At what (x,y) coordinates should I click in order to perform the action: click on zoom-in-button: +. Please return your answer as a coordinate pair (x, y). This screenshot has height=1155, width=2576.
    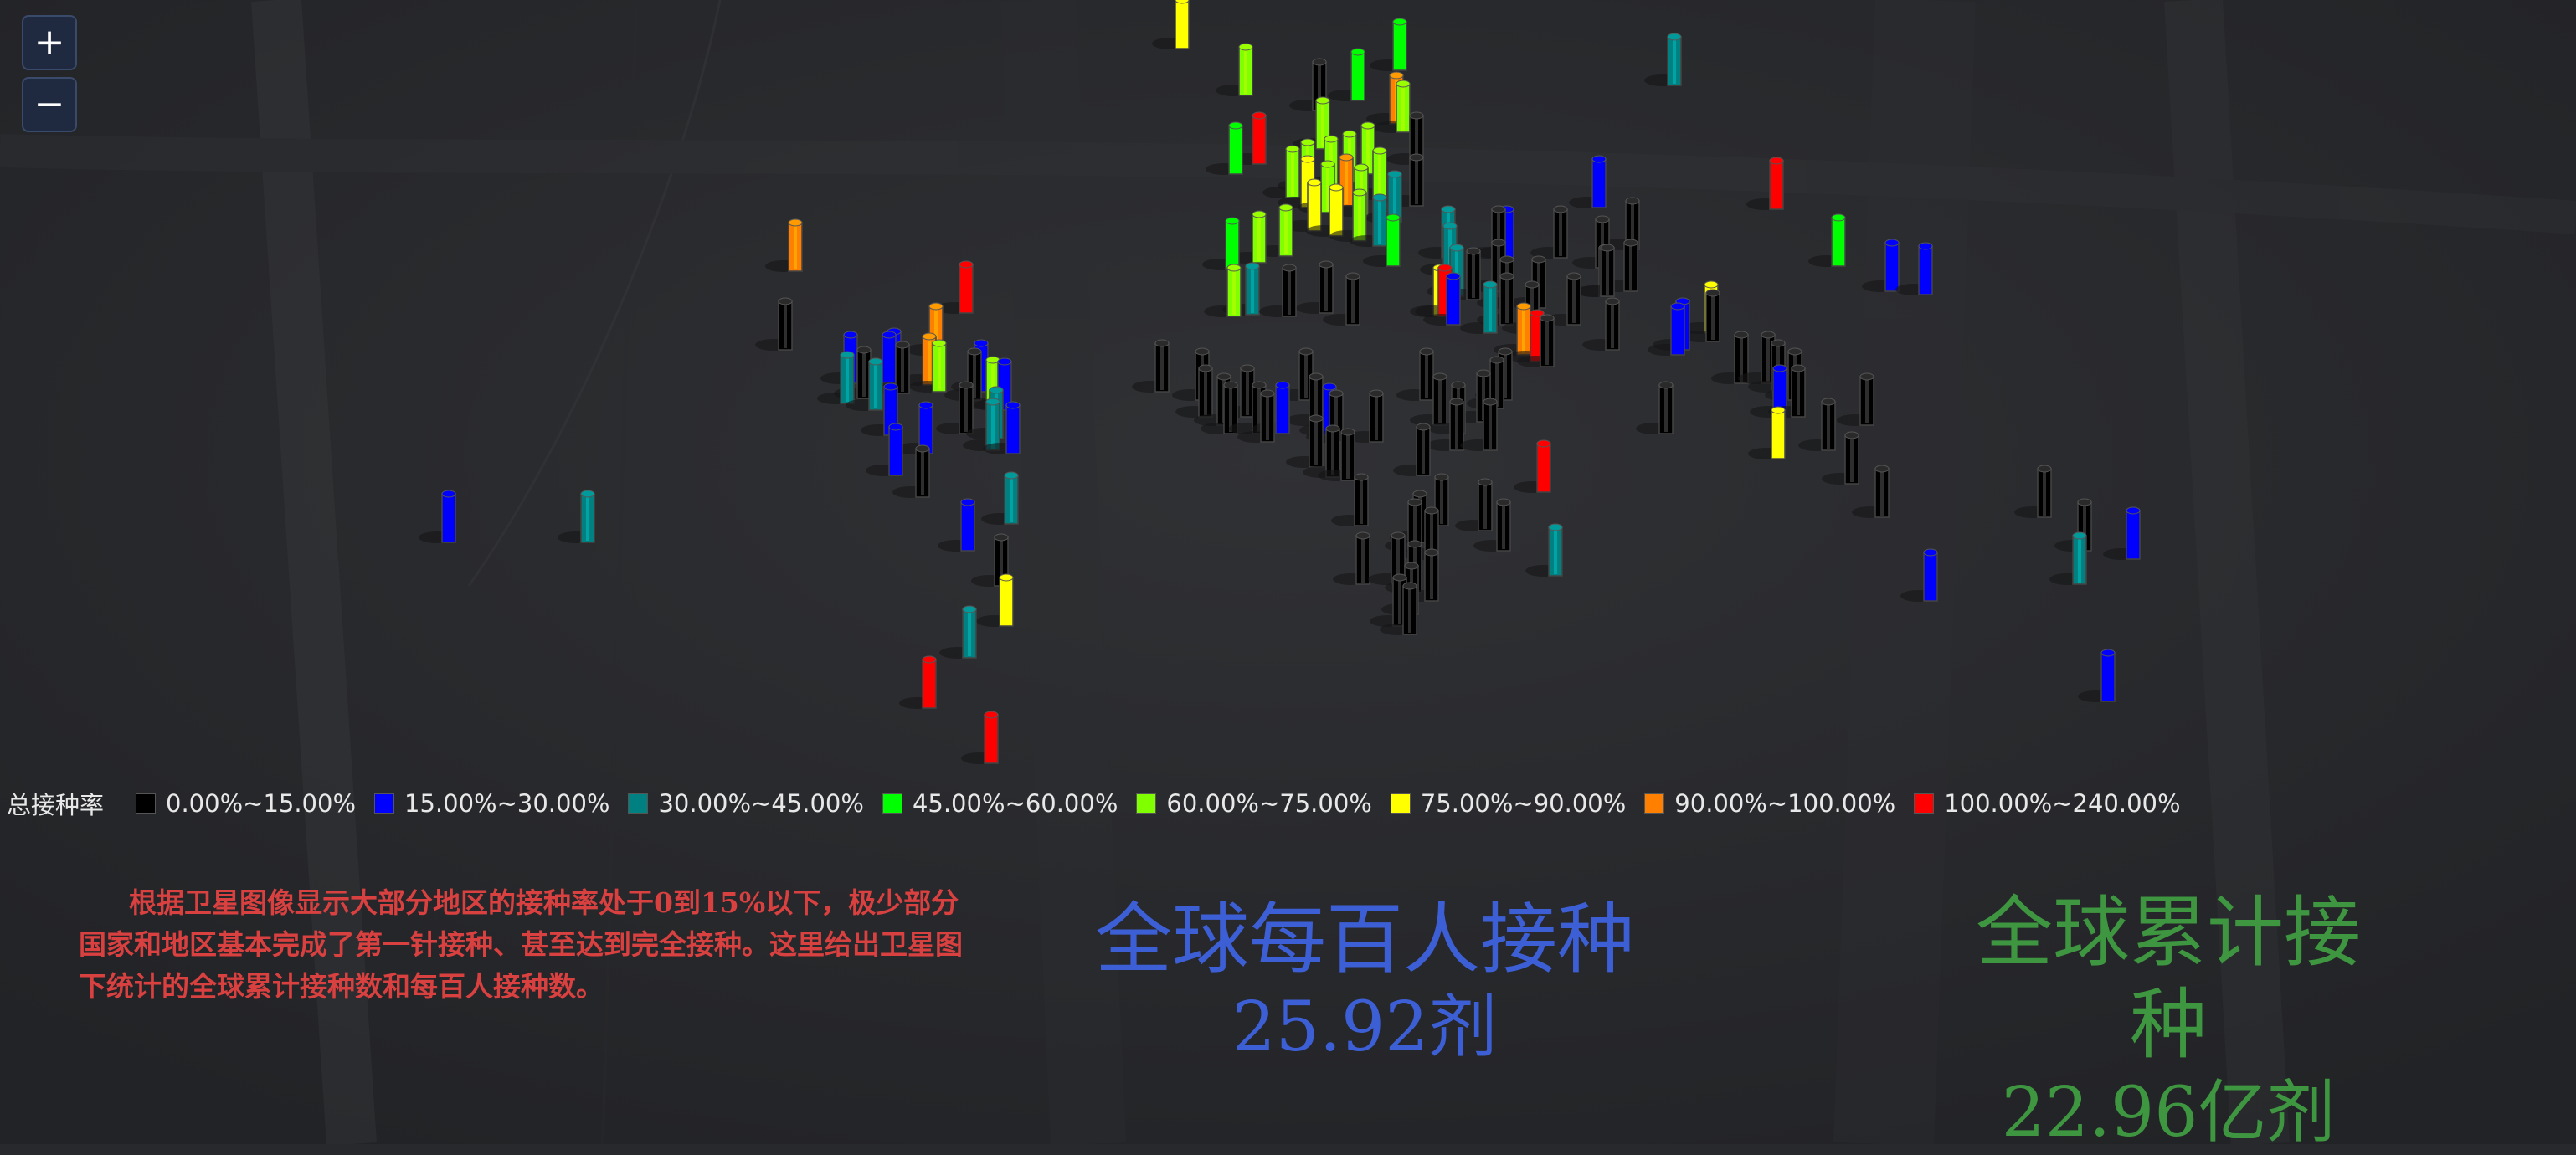
    Looking at the image, I should click on (50, 42).